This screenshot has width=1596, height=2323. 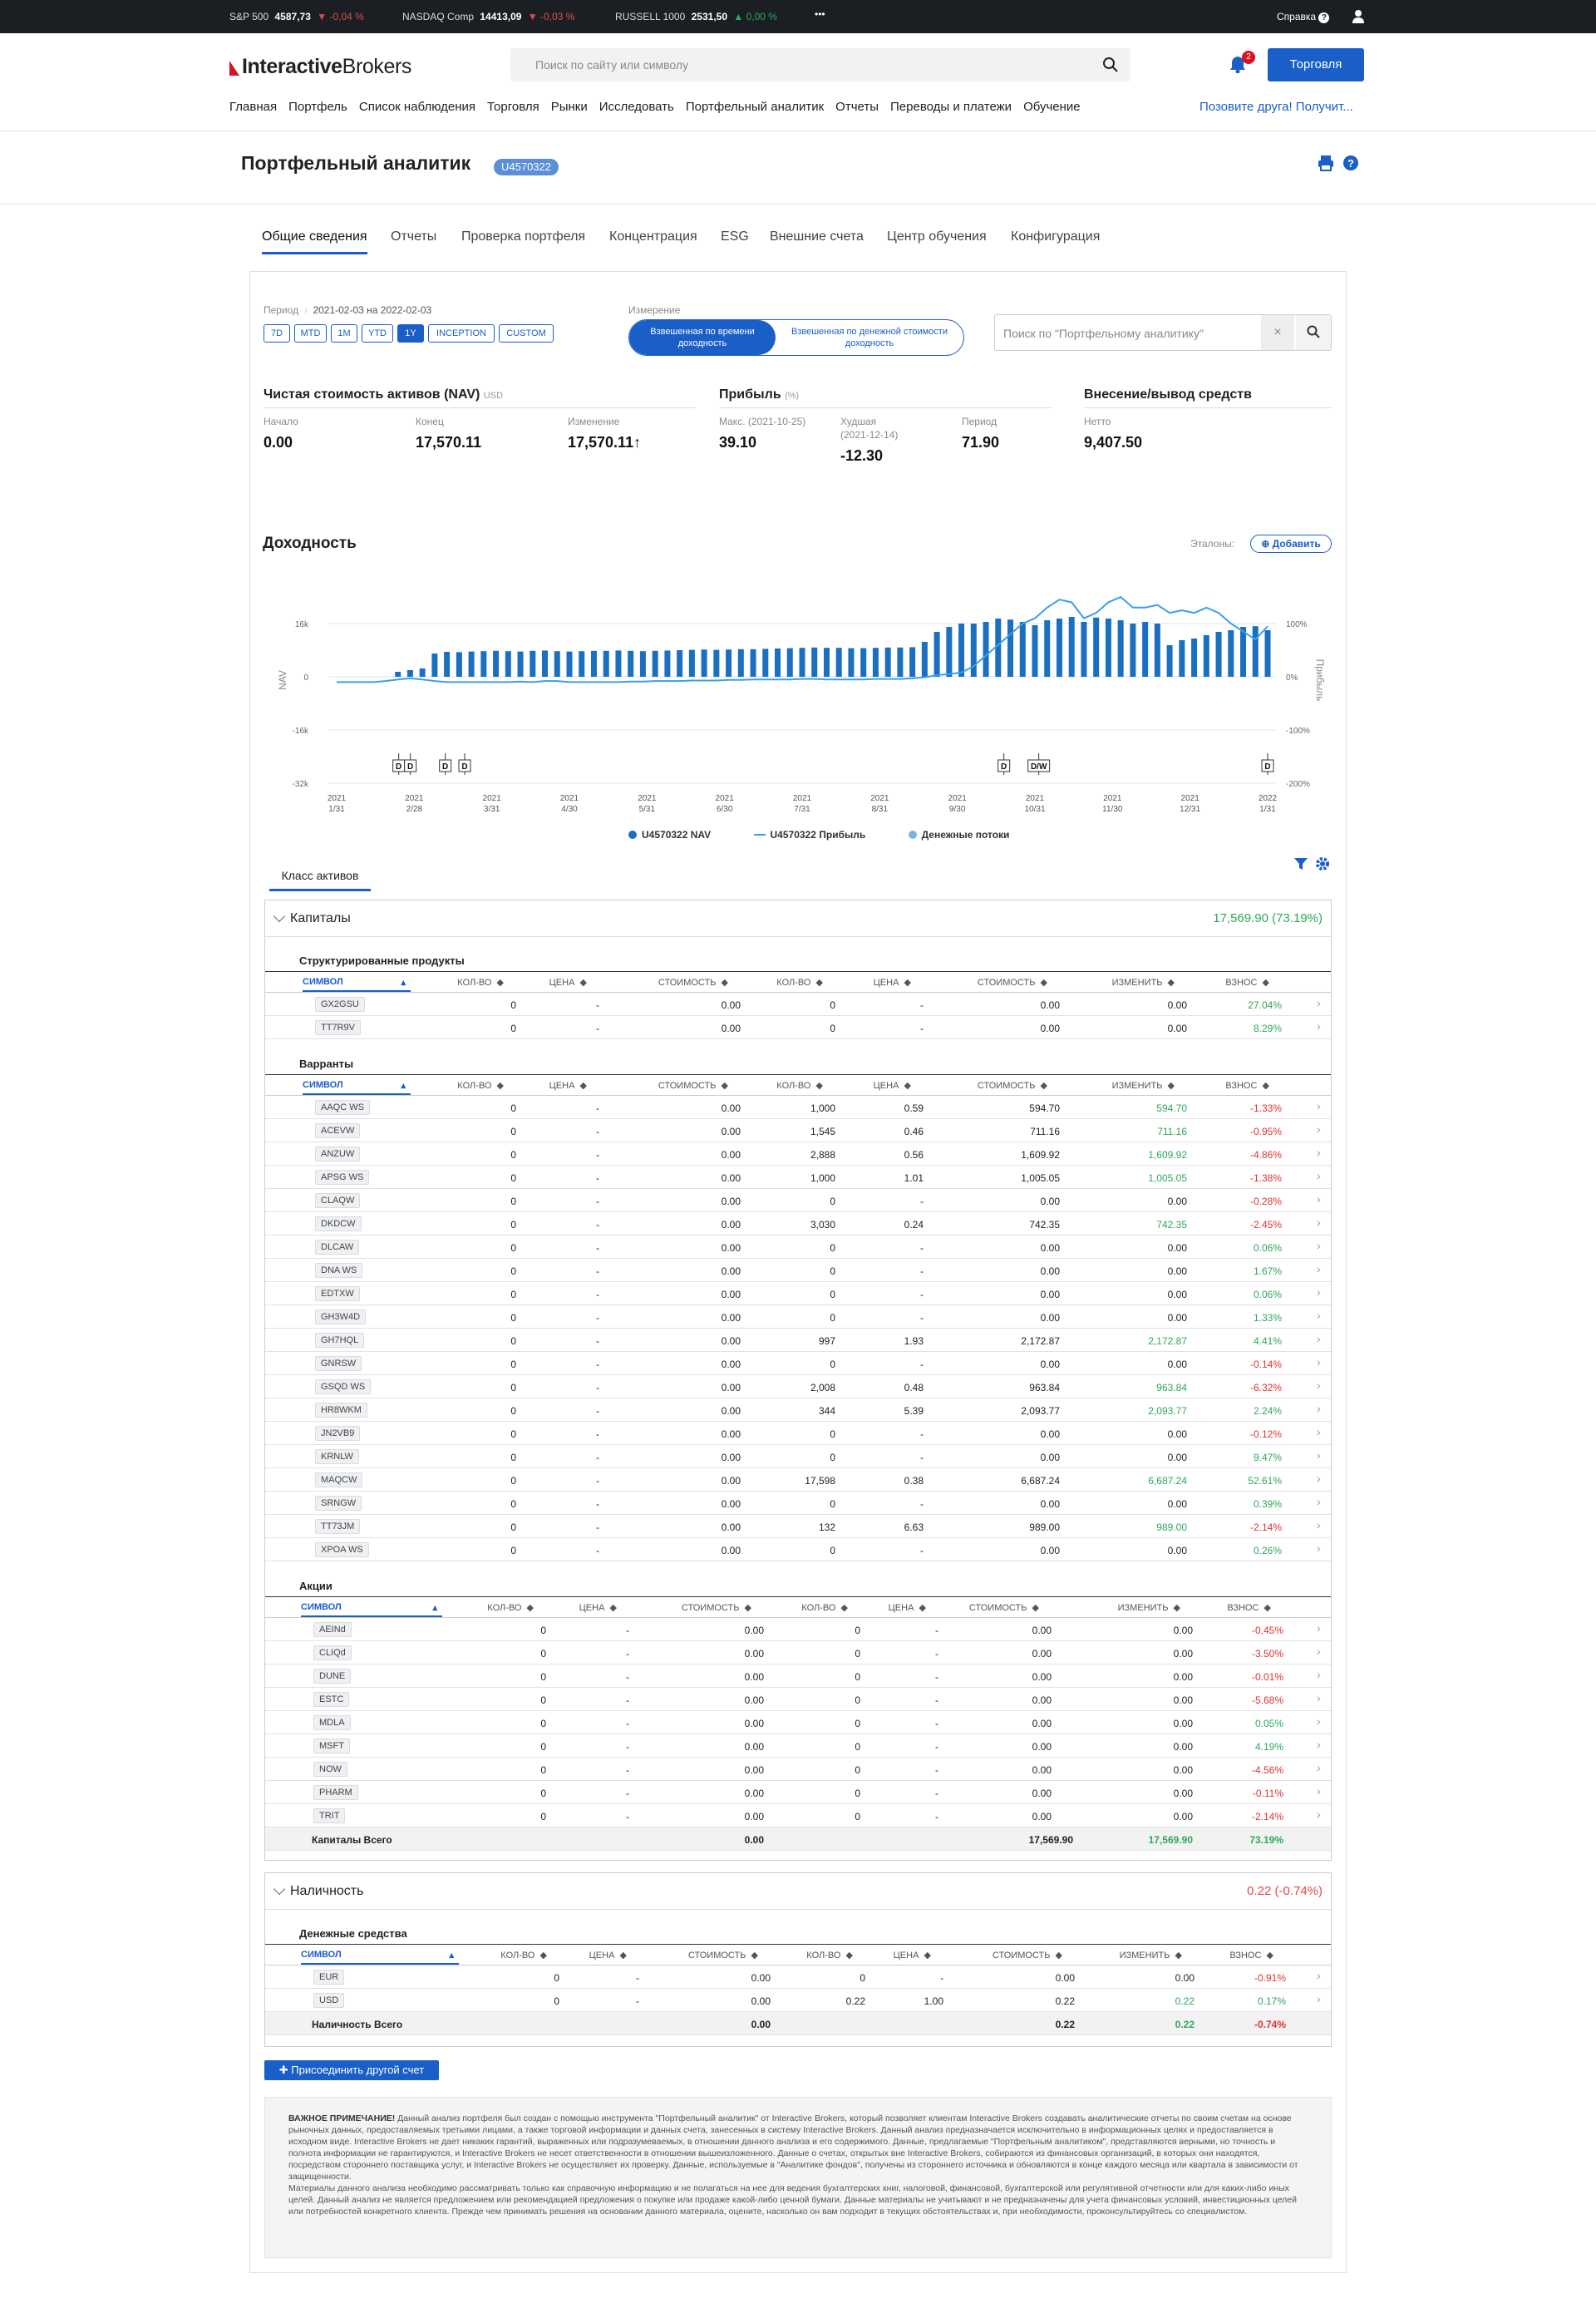 I want to click on symbol-chip: GX2GSU, so click(x=340, y=1004).